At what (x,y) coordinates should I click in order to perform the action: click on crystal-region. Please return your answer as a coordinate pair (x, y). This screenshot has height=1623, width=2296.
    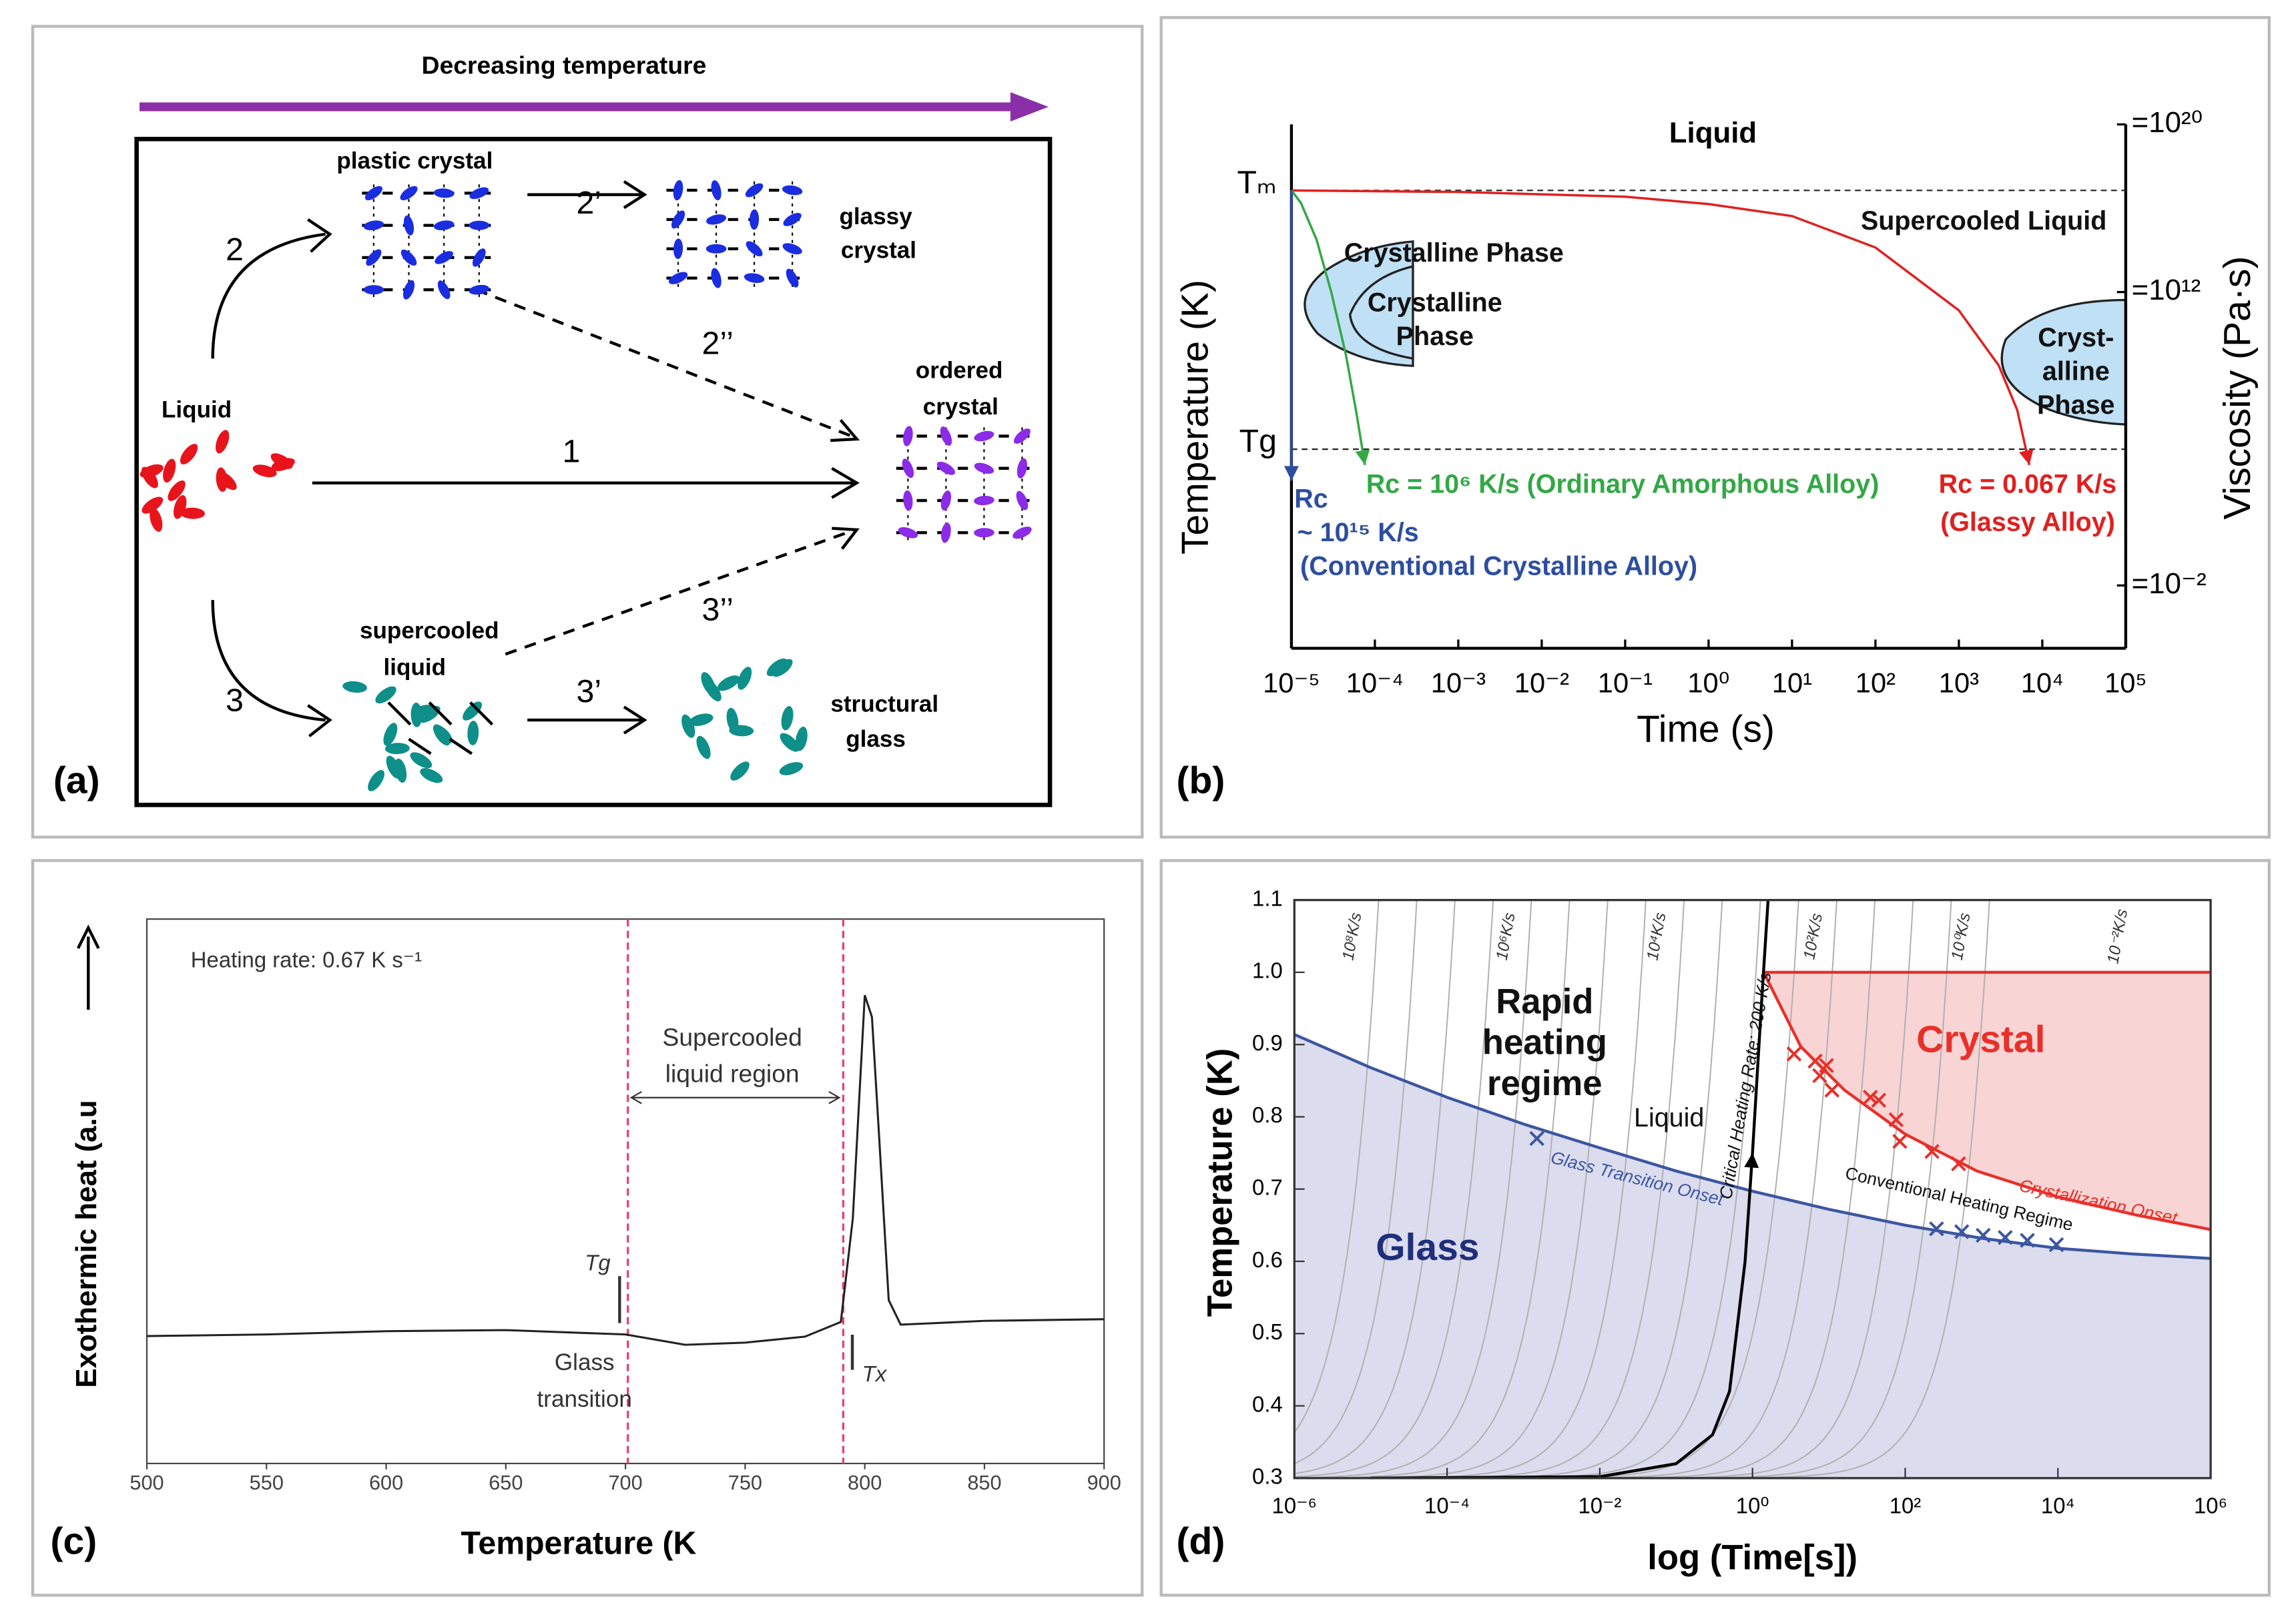
    Looking at the image, I should click on (1381, 312).